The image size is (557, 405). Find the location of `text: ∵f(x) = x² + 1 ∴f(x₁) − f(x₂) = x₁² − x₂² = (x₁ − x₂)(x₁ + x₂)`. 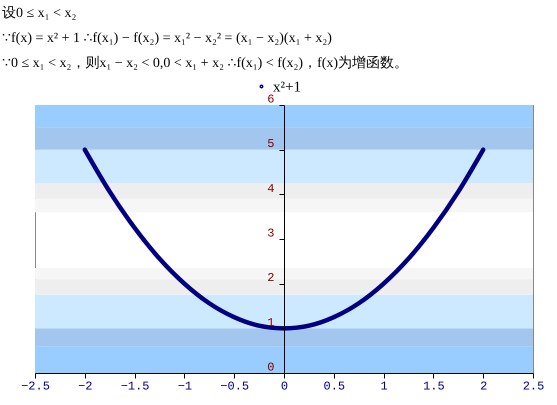

text: ∵f(x) = x² + 1 ∴f(x₁) − f(x₂) = x₁² − x₂² = (x₁ − x₂)(x₁ + x₂) is located at coordinates (167, 39).